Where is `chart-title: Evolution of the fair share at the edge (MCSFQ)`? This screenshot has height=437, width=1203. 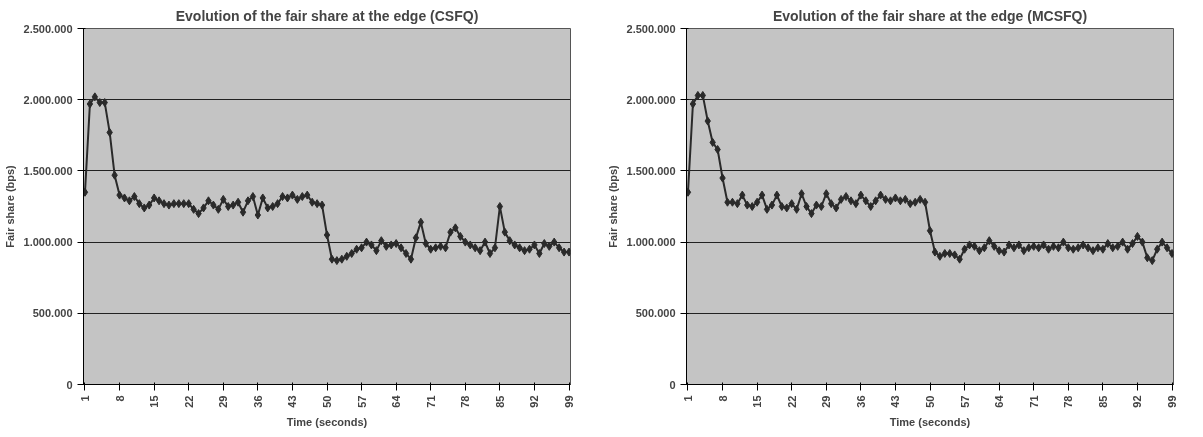 chart-title: Evolution of the fair share at the edge (MCSFQ) is located at coordinates (930, 15).